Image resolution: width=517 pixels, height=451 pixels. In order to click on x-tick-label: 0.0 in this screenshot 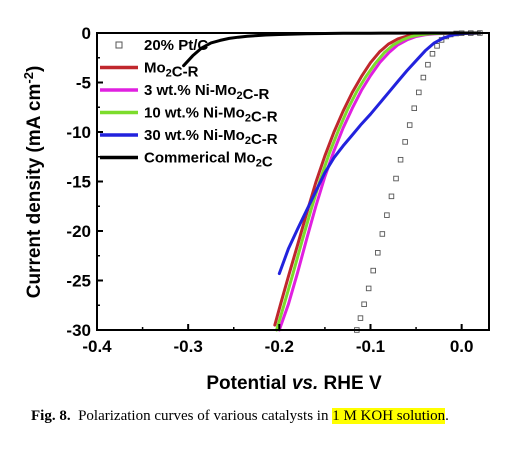, I will do `click(462, 346)`.